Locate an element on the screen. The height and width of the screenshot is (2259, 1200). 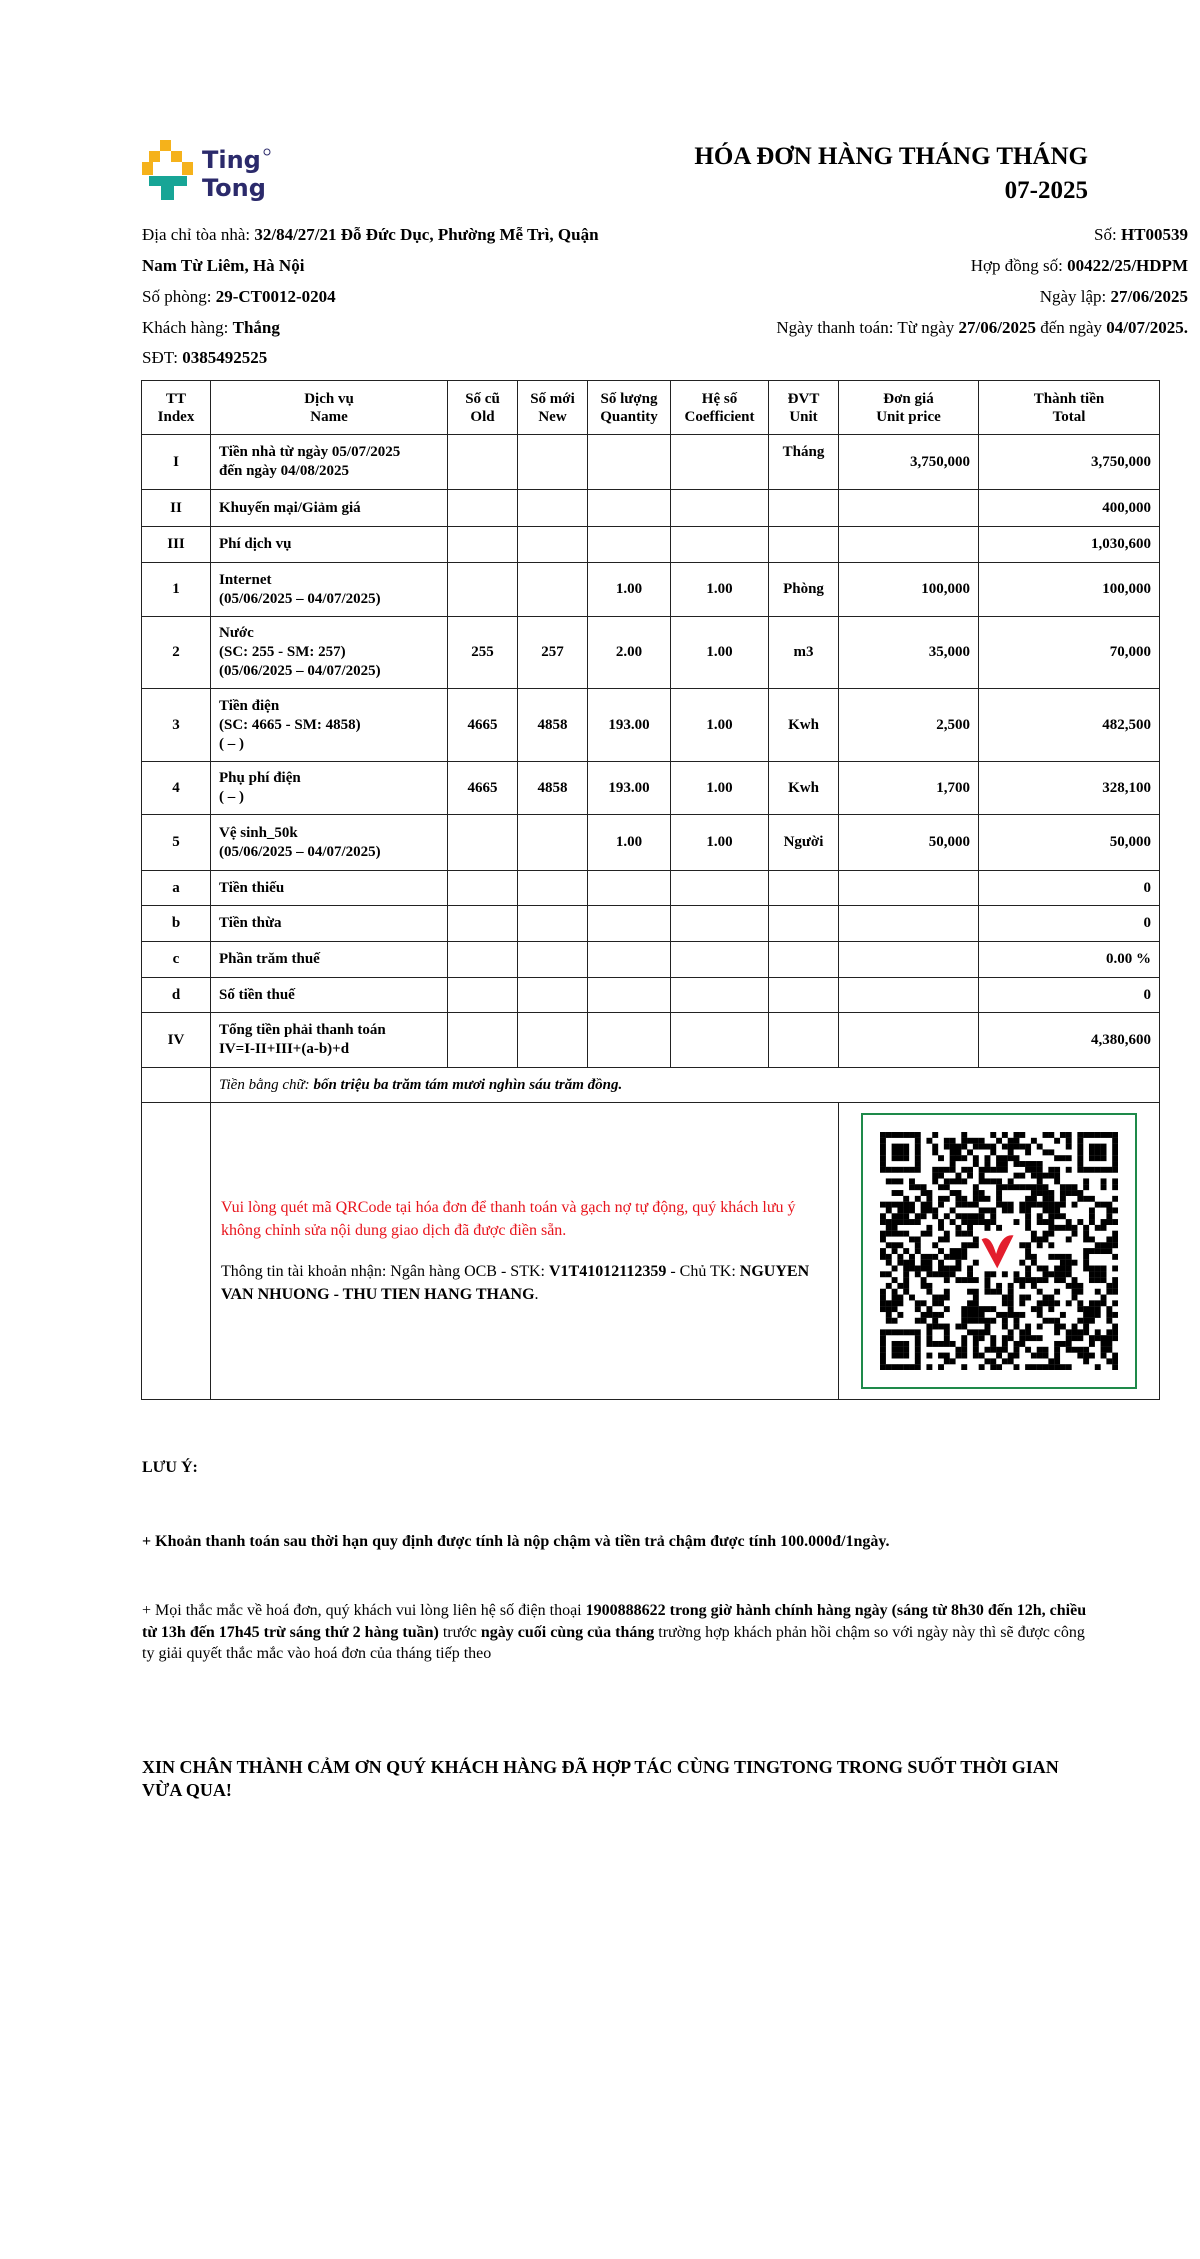
cell-name: Phí dịch vụ is located at coordinates (329, 544).